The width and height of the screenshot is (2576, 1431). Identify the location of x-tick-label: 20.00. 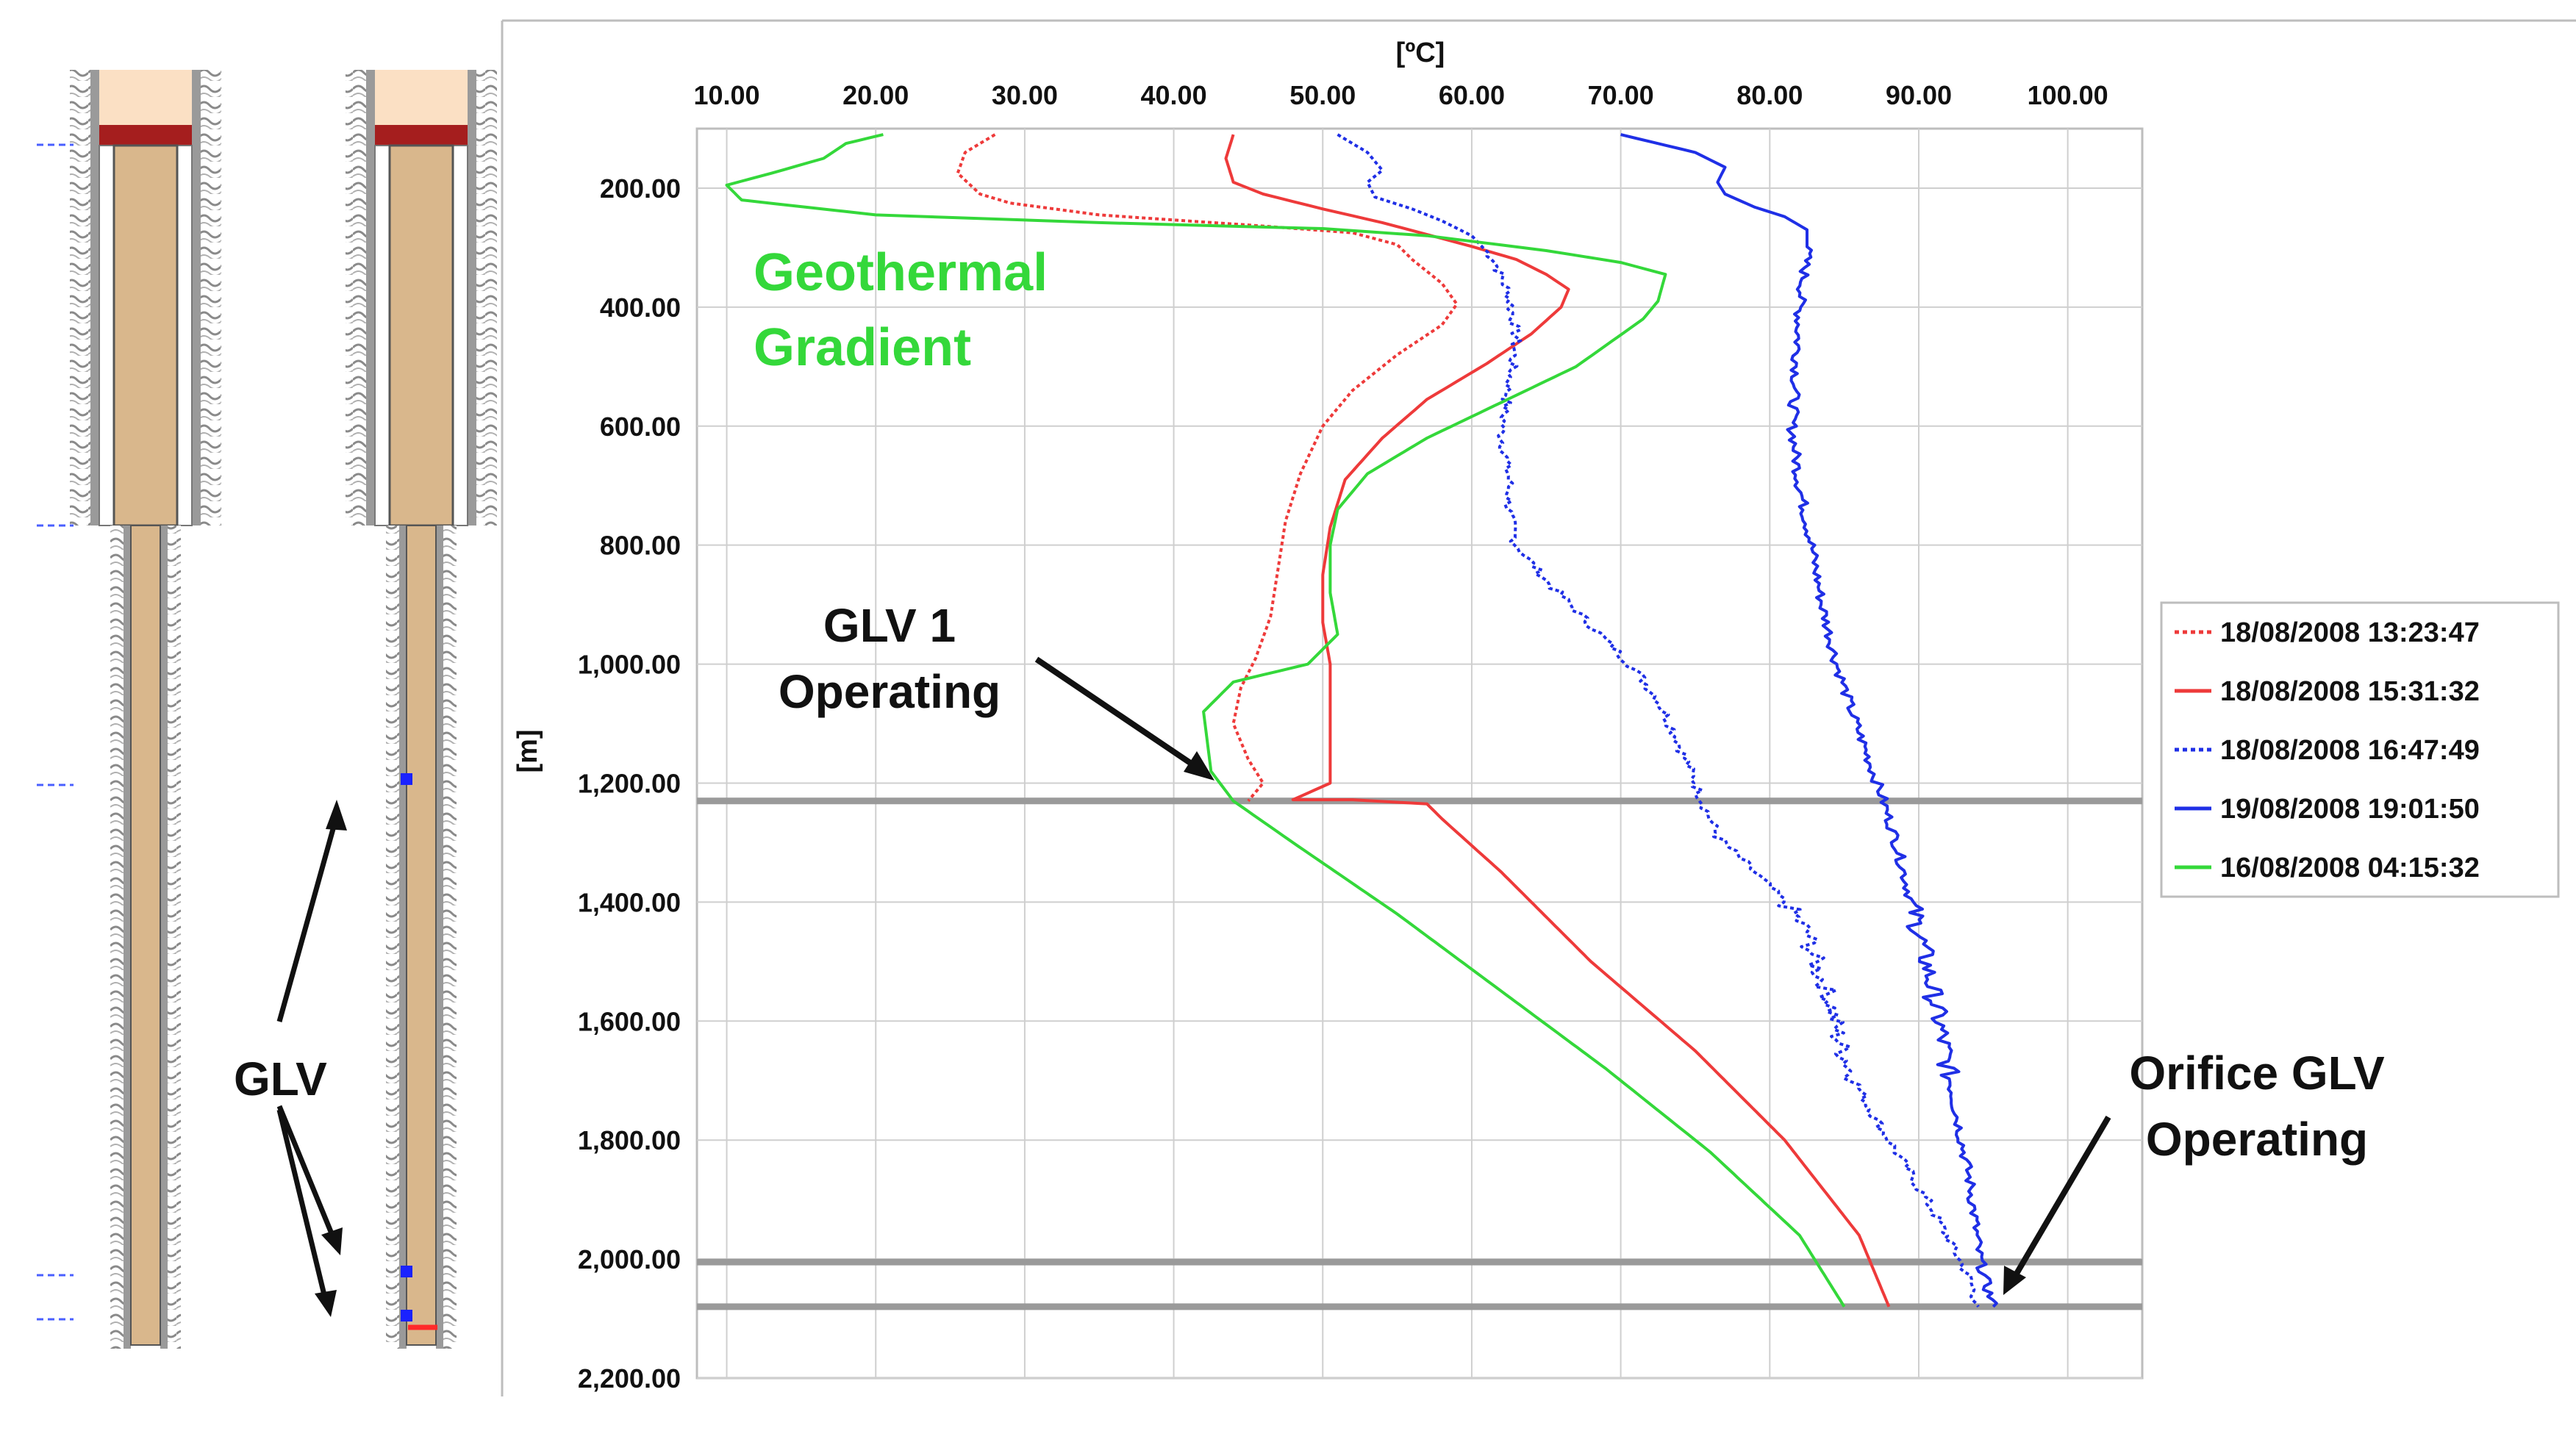
(876, 95).